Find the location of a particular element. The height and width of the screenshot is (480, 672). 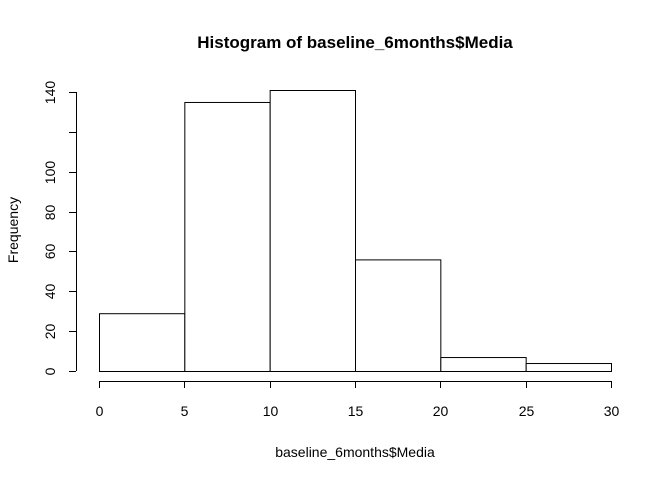

x-tick-label-1: 5 is located at coordinates (185, 411).